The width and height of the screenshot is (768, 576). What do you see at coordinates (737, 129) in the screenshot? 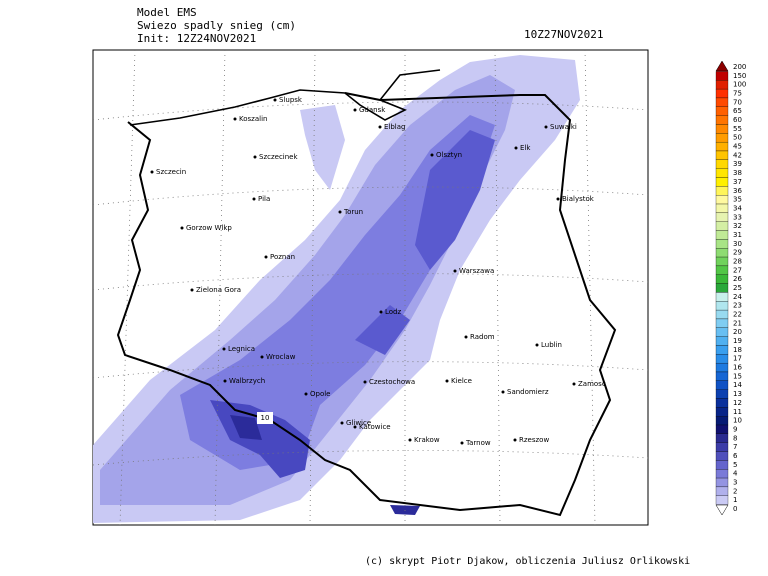
I see `legend-label: 55` at bounding box center [737, 129].